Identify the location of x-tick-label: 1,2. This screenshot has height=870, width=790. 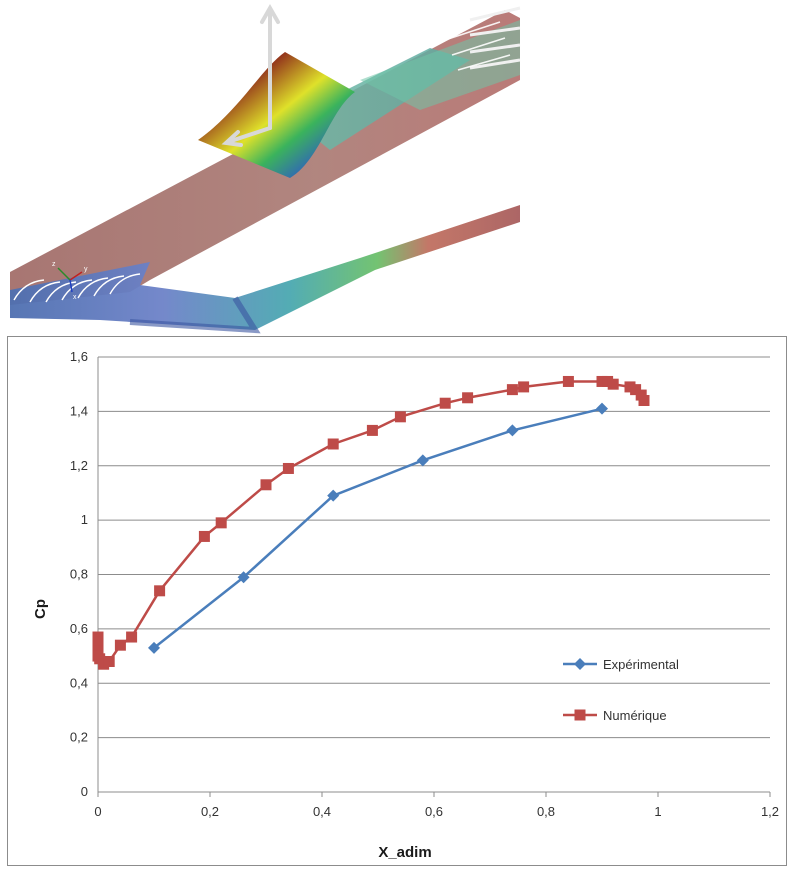
(770, 811).